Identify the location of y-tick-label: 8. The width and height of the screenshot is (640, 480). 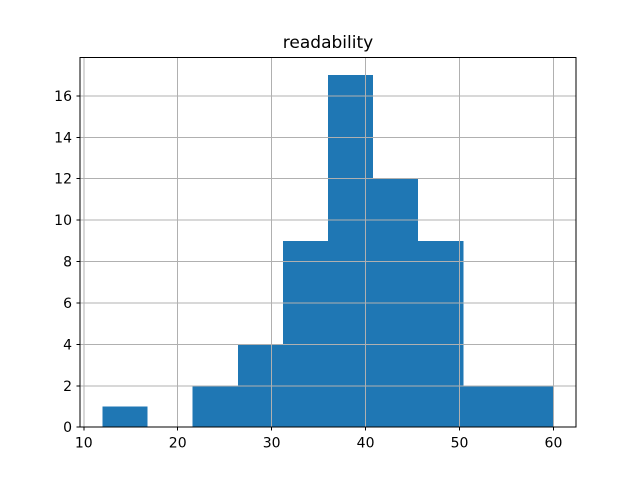
(67, 263).